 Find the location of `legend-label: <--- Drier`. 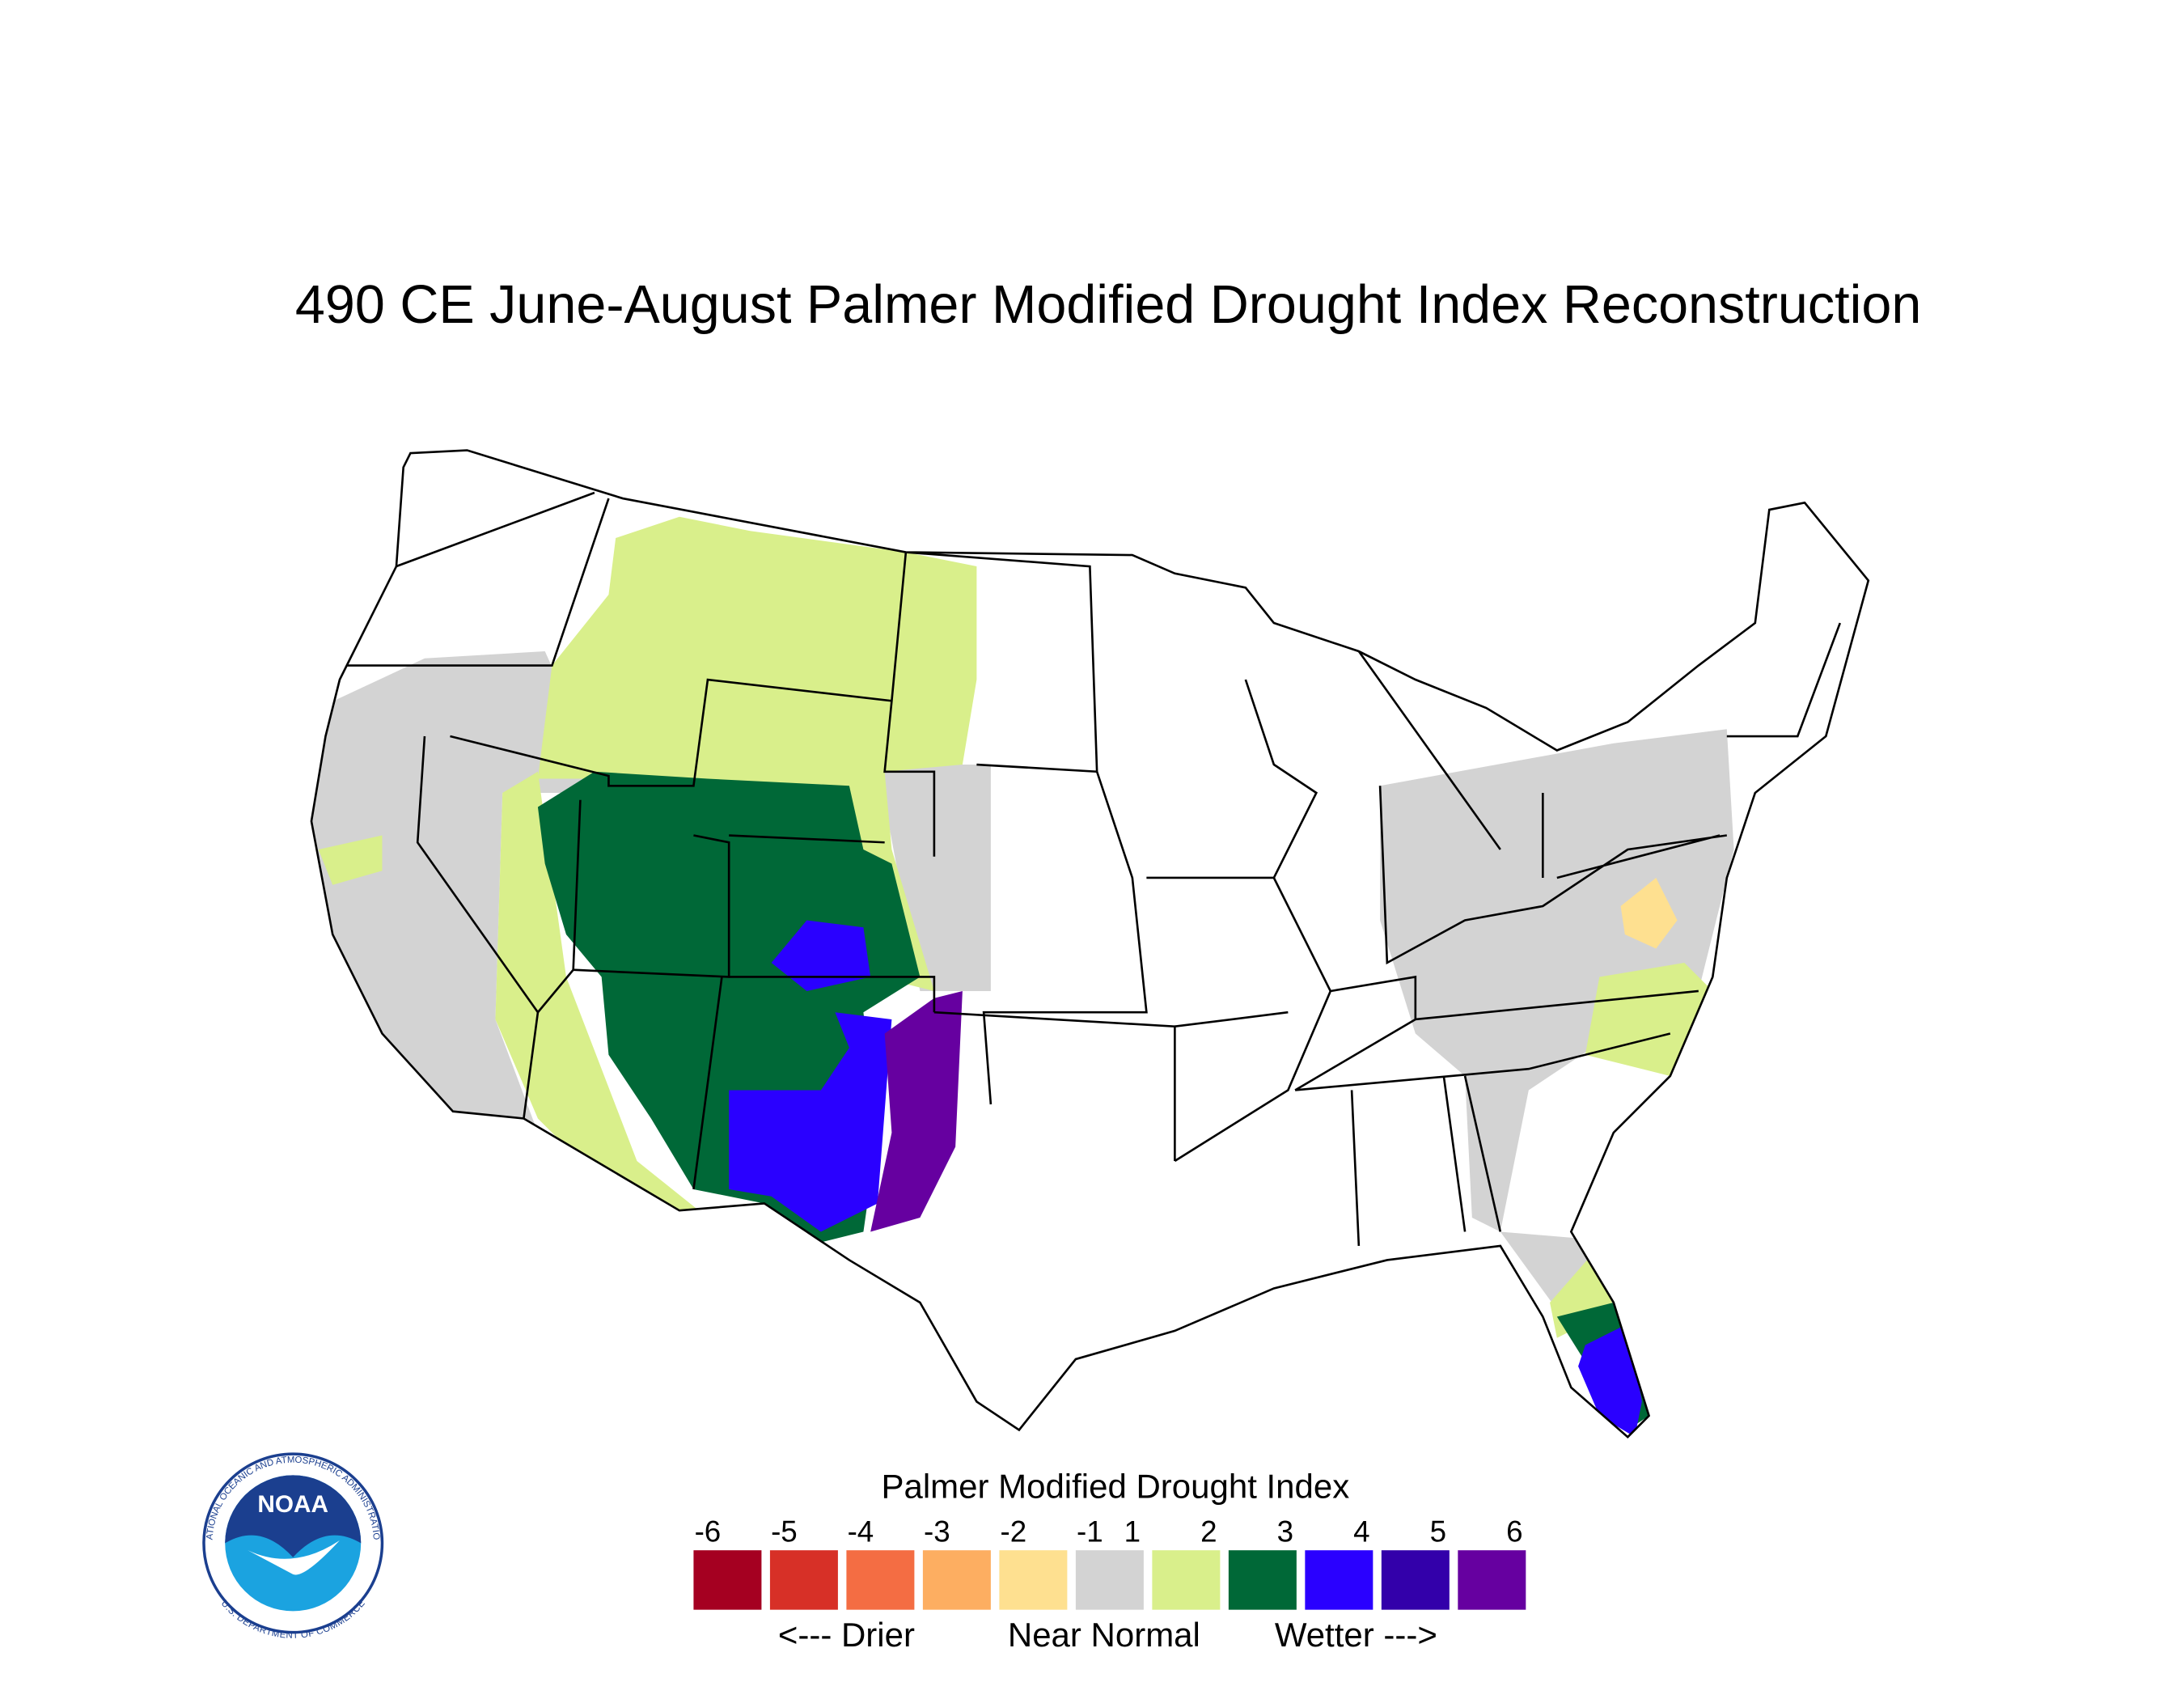

legend-label: <--- Drier is located at coordinates (846, 1635).